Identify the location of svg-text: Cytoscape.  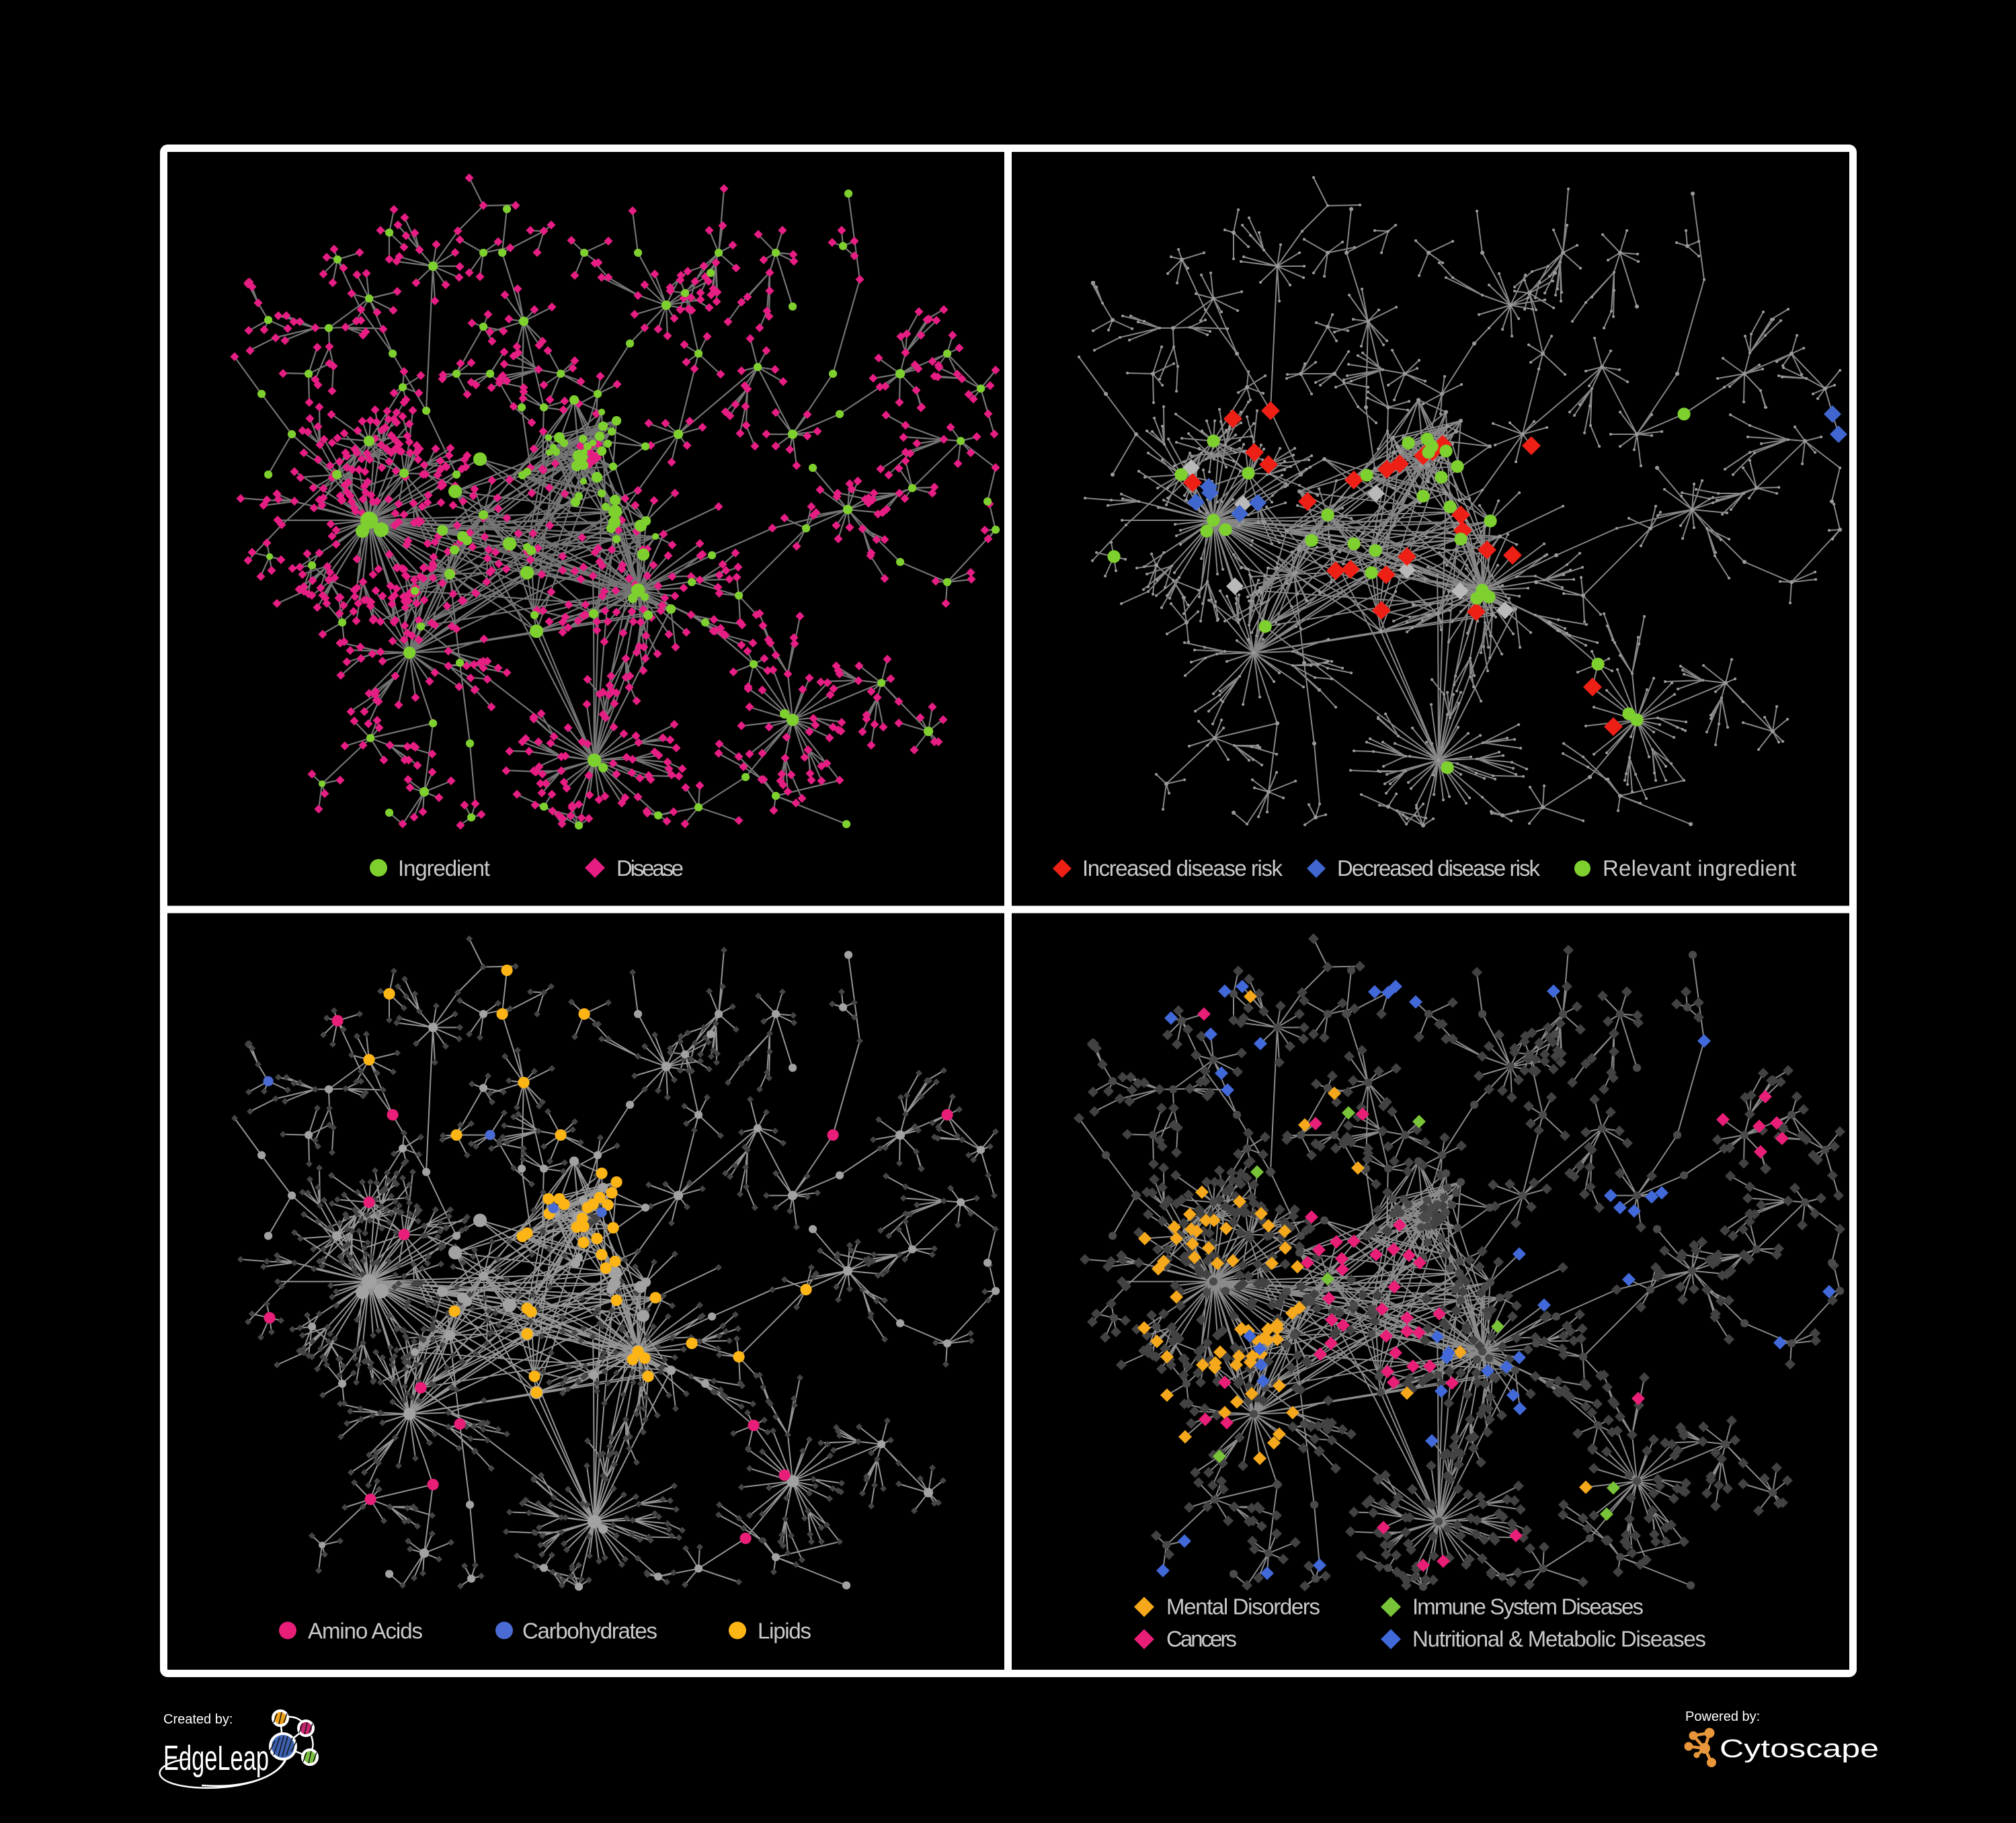
(1799, 1749).